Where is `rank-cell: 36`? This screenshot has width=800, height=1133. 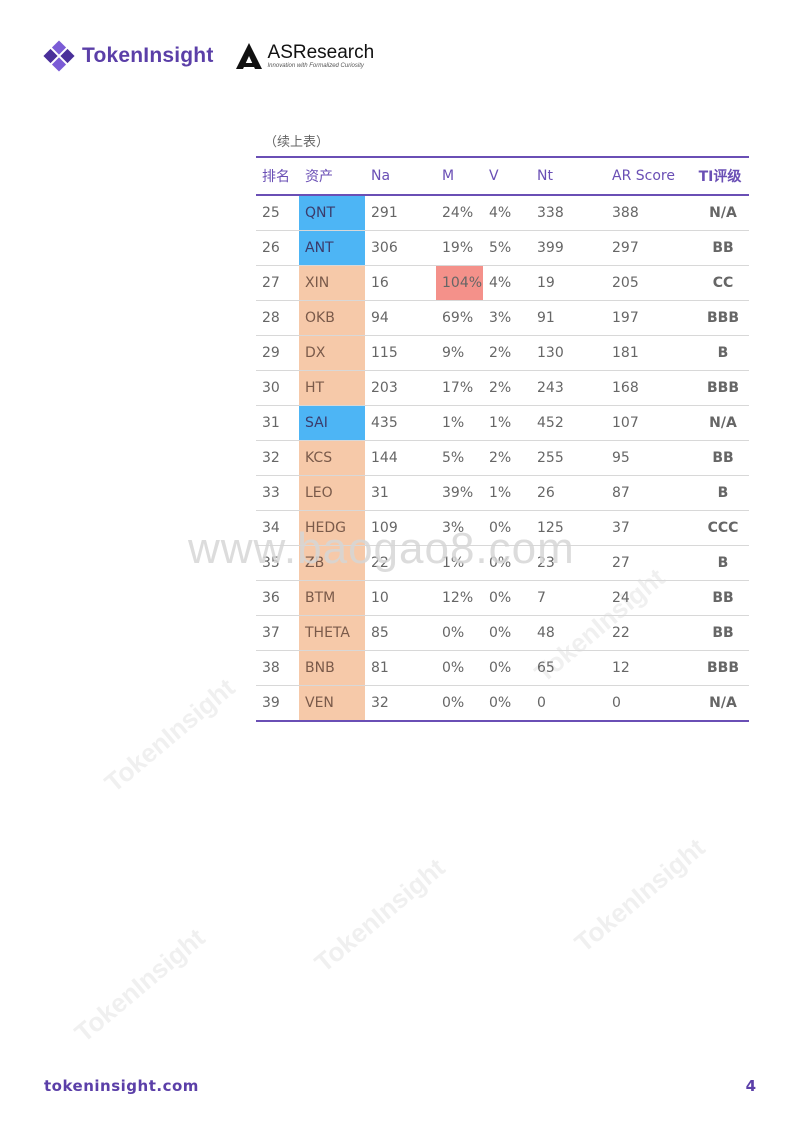
rank-cell: 36 is located at coordinates (277, 598).